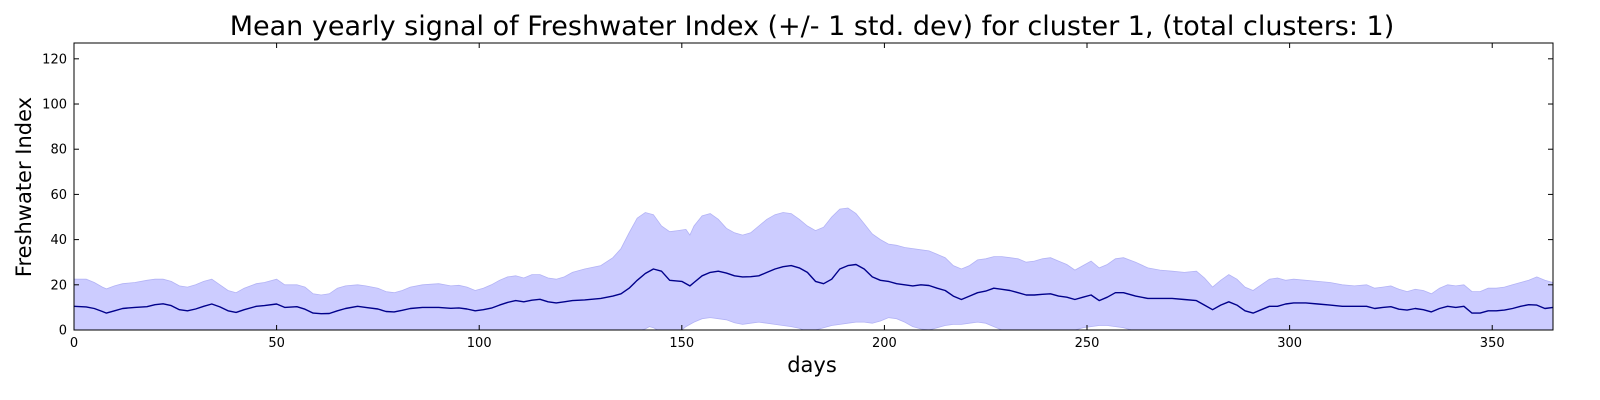 This screenshot has height=400, width=1600. Describe the element at coordinates (58, 285) in the screenshot. I see `y-tick-label: 20` at that location.